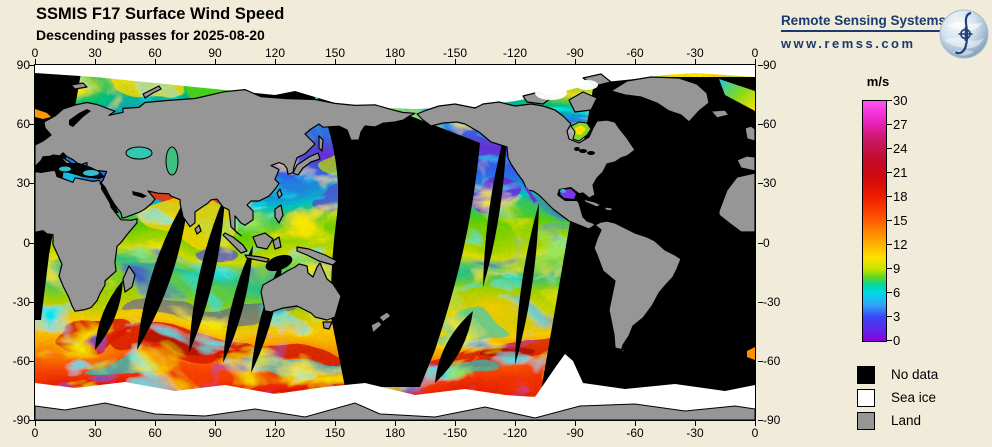 The width and height of the screenshot is (992, 447). Describe the element at coordinates (23, 183) in the screenshot. I see `lat-label-left: 30` at that location.